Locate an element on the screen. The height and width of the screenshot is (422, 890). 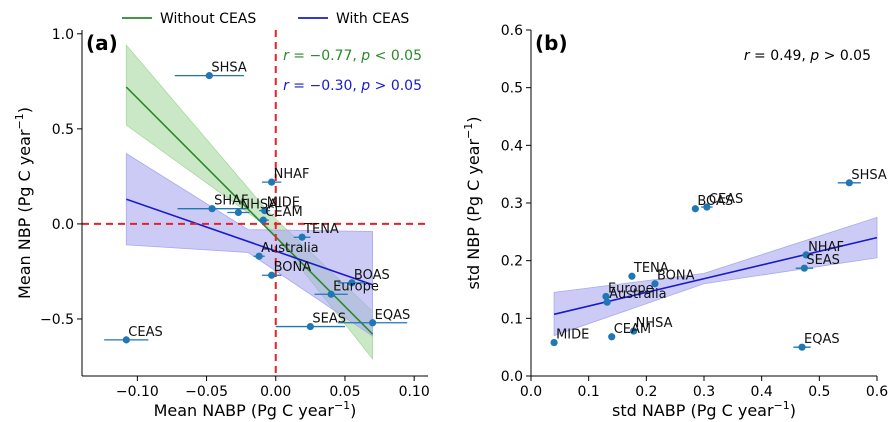
x-tick-label: 0.4 is located at coordinates (762, 392).